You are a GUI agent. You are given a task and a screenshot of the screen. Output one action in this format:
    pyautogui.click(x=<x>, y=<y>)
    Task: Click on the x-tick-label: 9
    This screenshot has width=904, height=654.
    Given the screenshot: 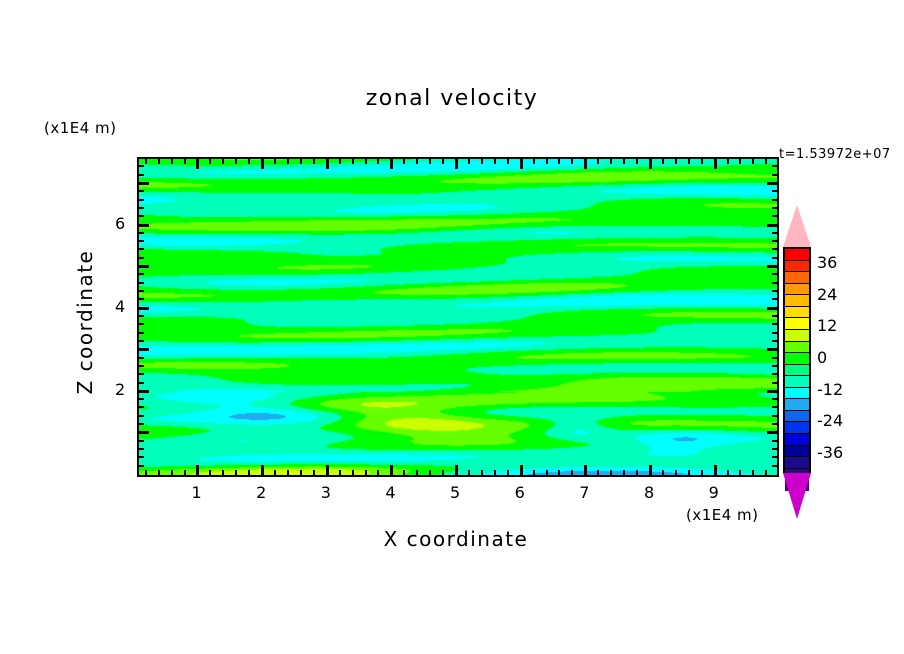 What is the action you would take?
    pyautogui.click(x=713, y=492)
    